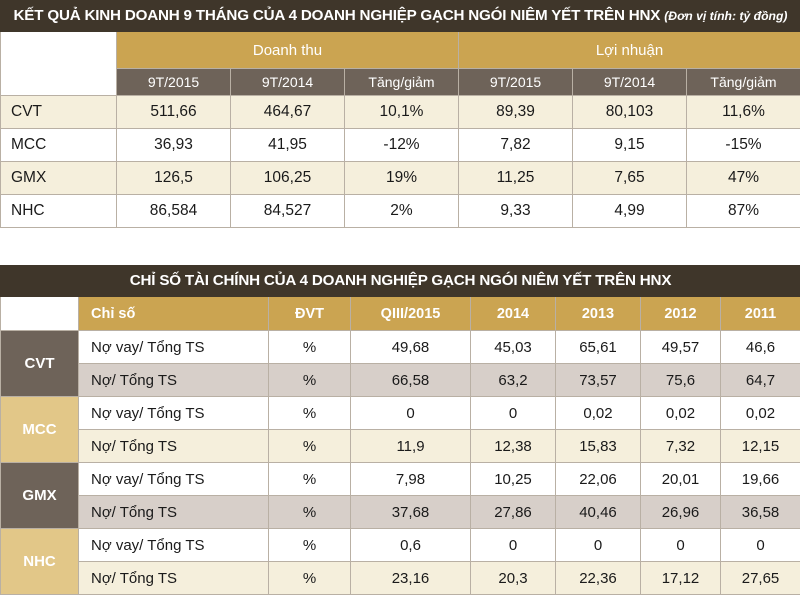 This screenshot has height=595, width=800. I want to click on table1-row-label: GMX, so click(59, 178).